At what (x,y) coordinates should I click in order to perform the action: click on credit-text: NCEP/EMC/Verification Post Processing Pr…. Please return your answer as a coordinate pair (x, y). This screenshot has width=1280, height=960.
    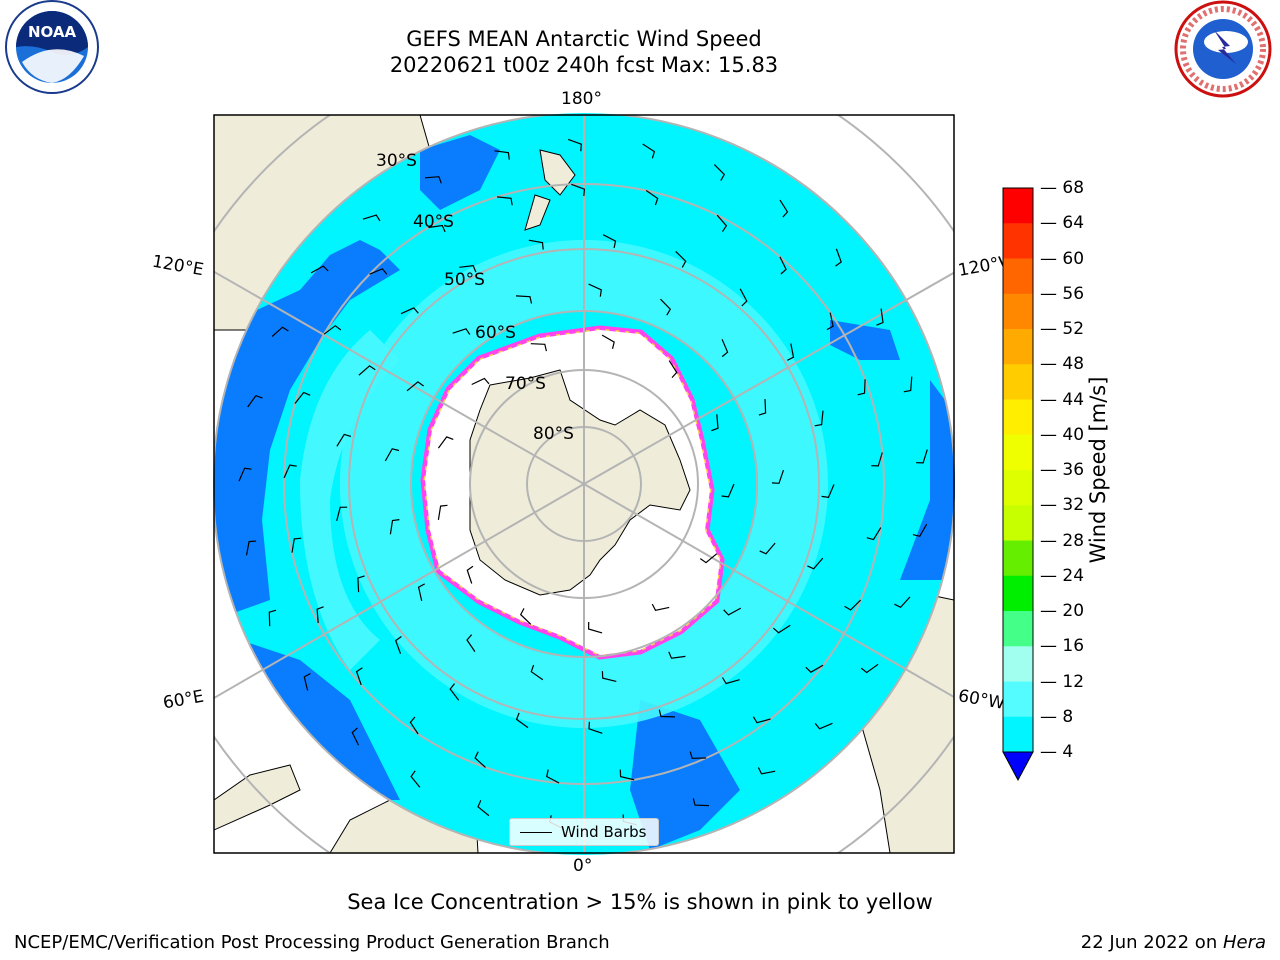
    Looking at the image, I should click on (312, 942).